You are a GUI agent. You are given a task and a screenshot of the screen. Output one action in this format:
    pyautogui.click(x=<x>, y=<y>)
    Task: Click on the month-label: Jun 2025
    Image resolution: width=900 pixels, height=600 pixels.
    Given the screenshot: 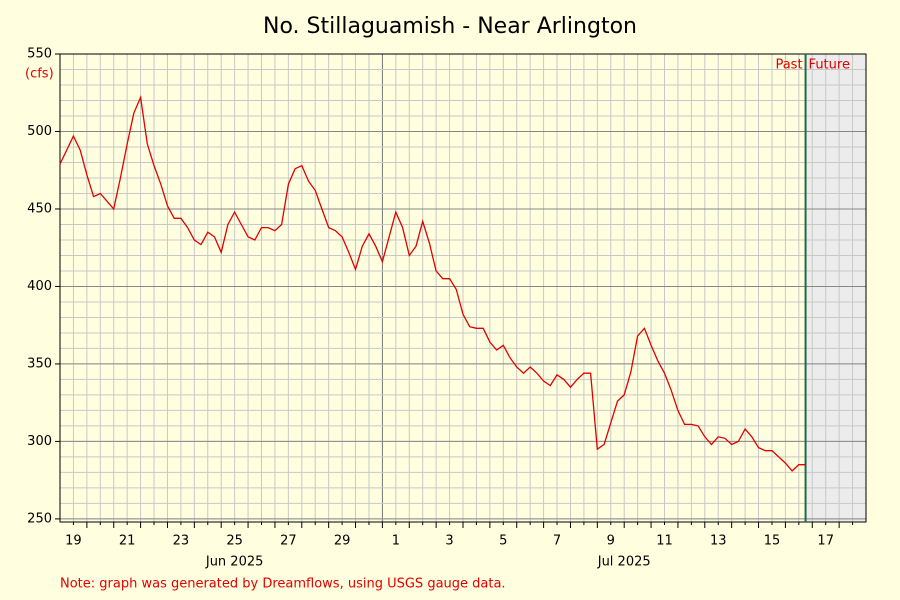 What is the action you would take?
    pyautogui.click(x=234, y=562)
    